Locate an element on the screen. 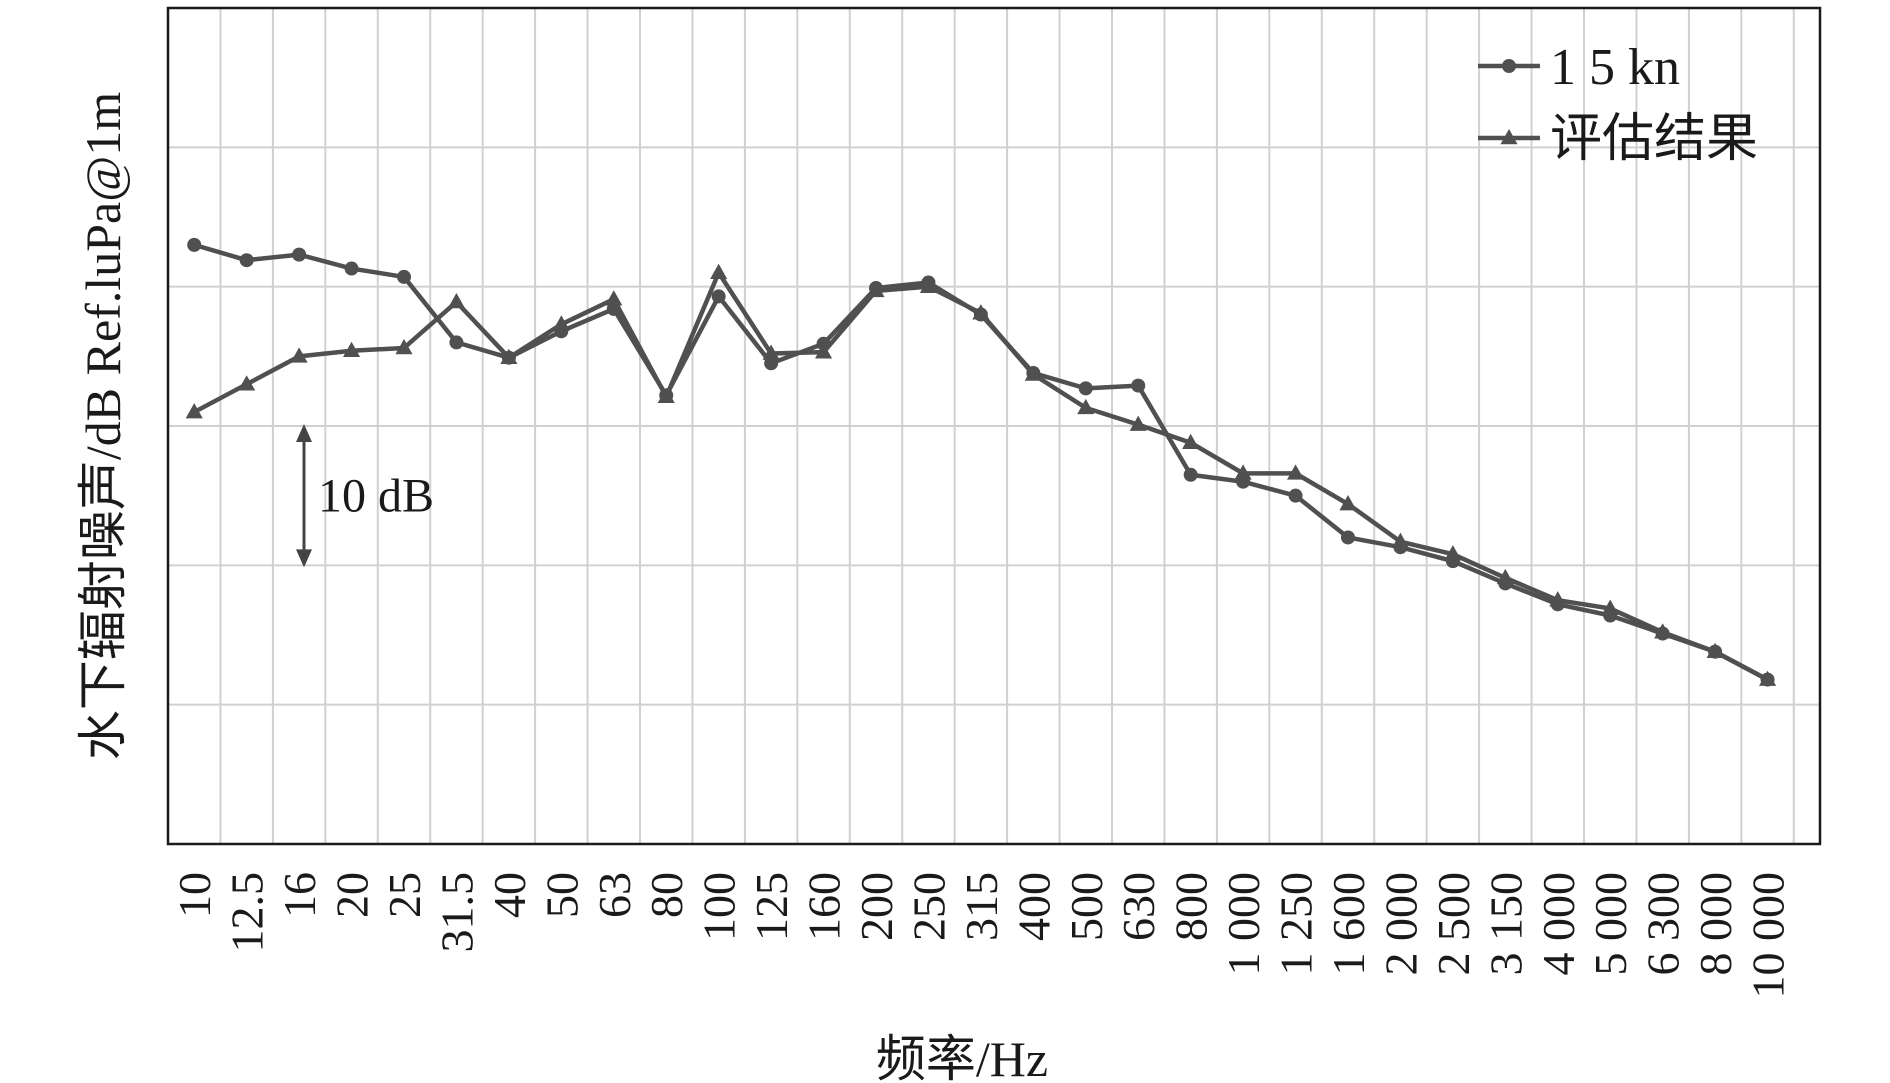  scale-bar-arrow-down-icon is located at coordinates (304, 558).